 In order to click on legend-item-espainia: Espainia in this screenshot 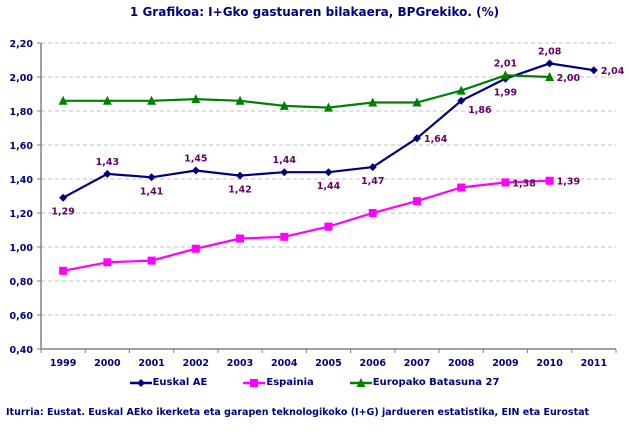, I will do `click(278, 382)`.